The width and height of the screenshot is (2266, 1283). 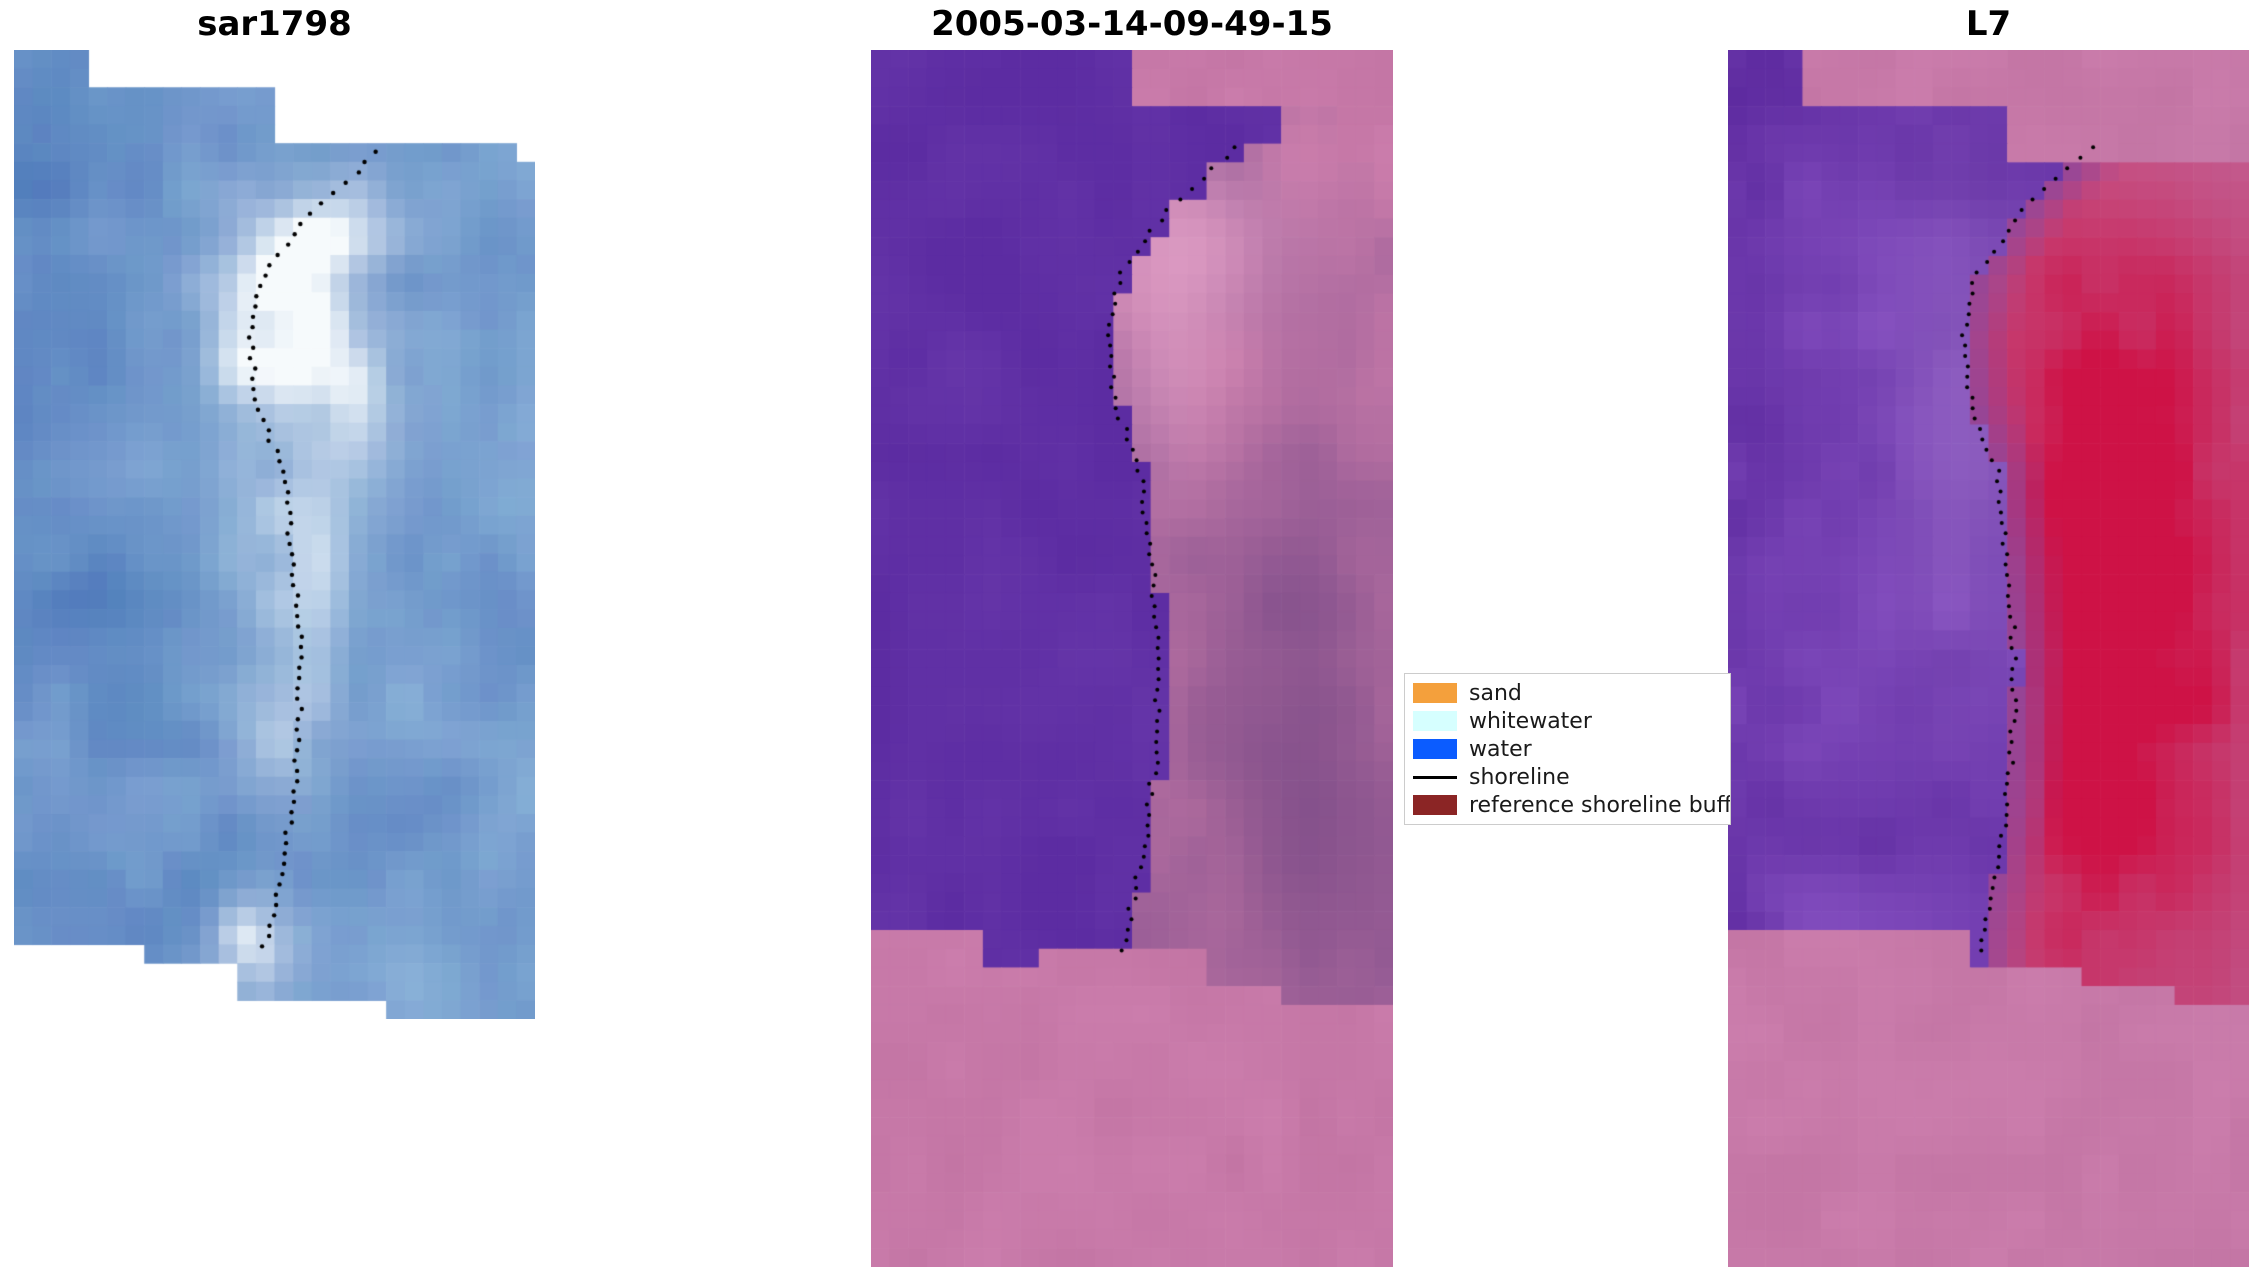 What do you see at coordinates (1988, 24) in the screenshot?
I see `panel-title-l7: L7` at bounding box center [1988, 24].